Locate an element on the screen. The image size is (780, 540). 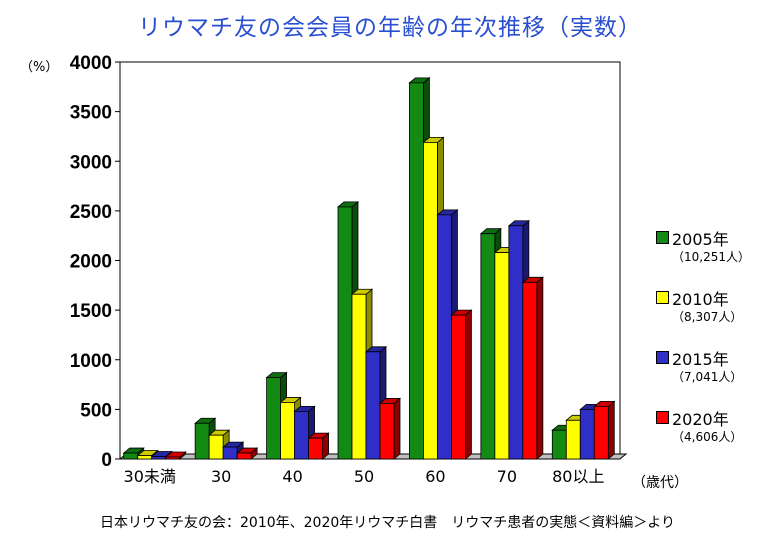
legend-count-2015: （7,041人） is located at coordinates (707, 377).